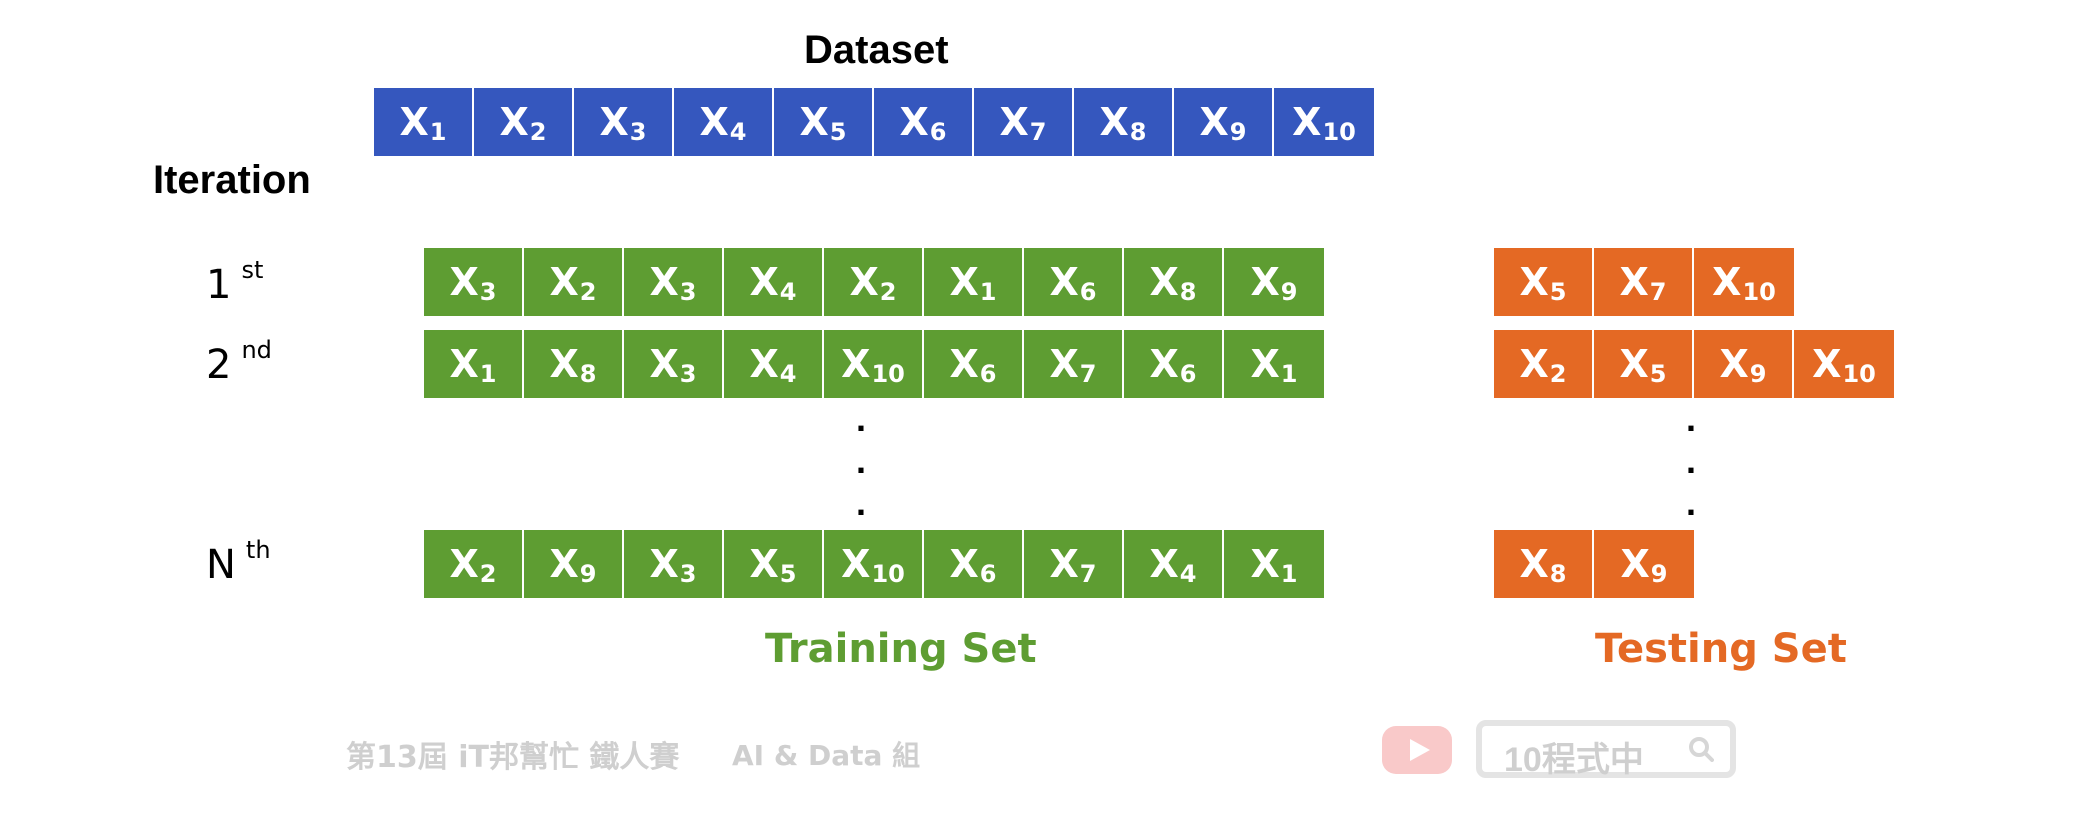 Image resolution: width=2078 pixels, height=814 pixels. What do you see at coordinates (1844, 364) in the screenshot?
I see `testing-cell: X 10` at bounding box center [1844, 364].